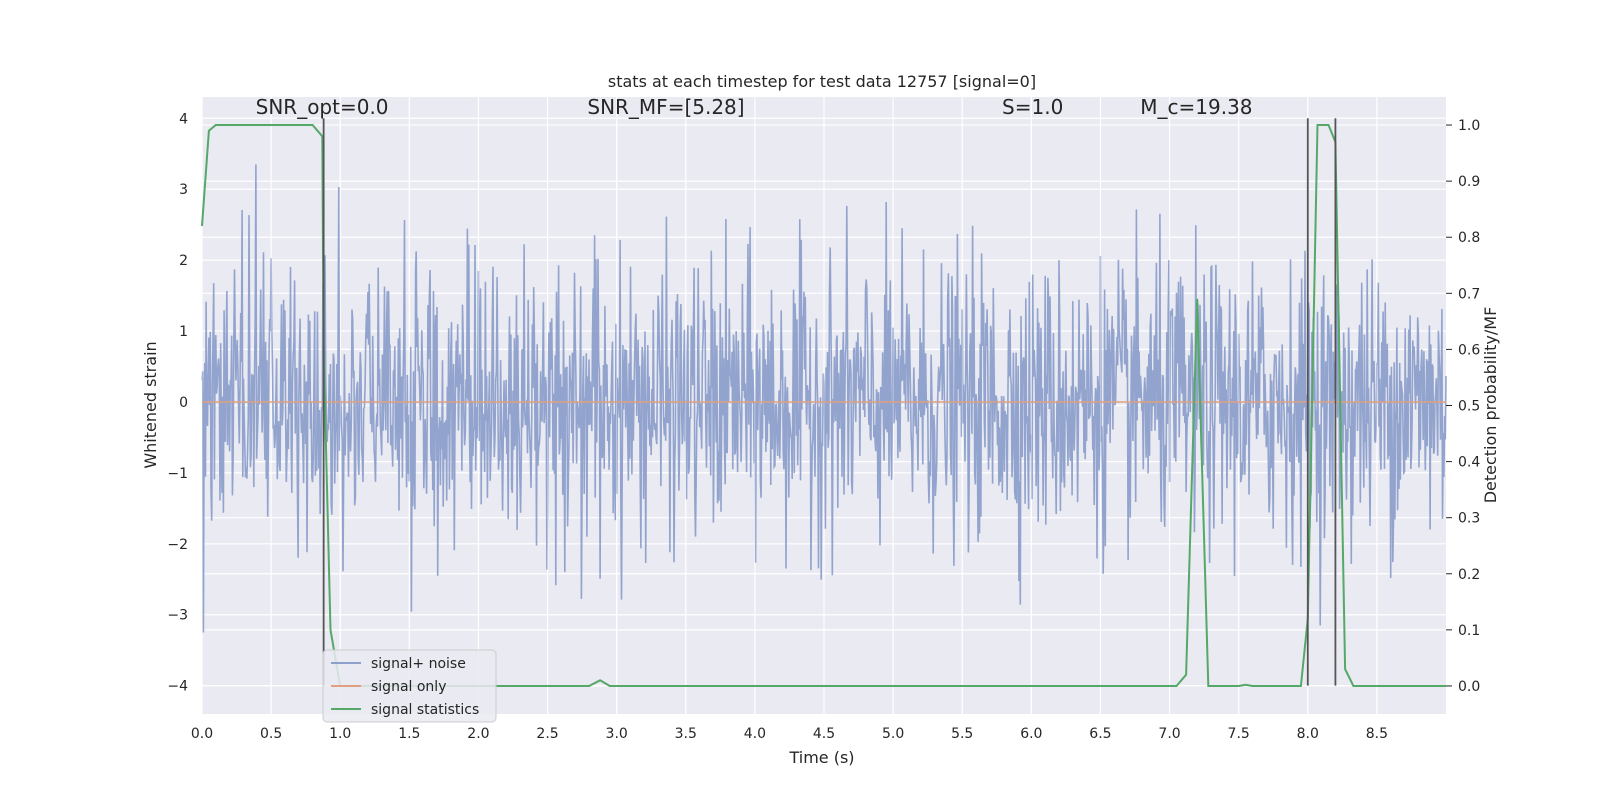 The width and height of the screenshot is (1600, 800). What do you see at coordinates (1239, 734) in the screenshot?
I see `x-tick-label: 7.5` at bounding box center [1239, 734].